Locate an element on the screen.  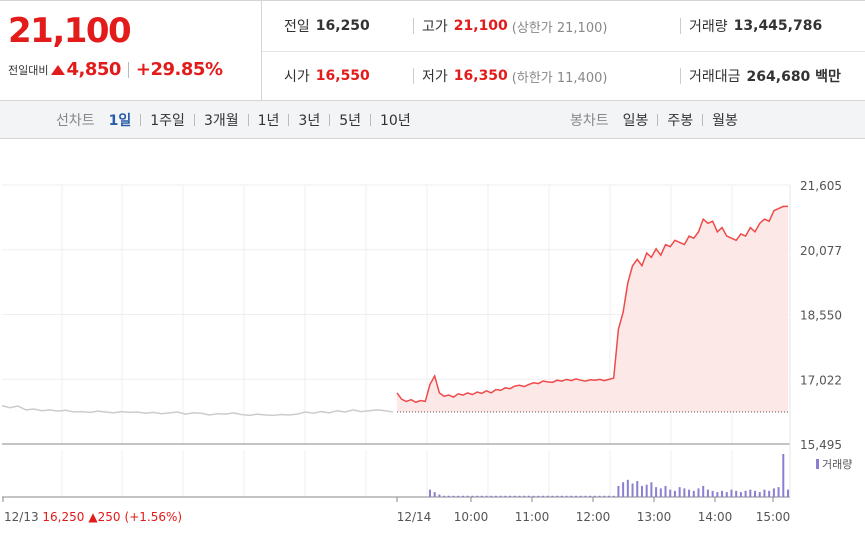
amount-value: 264,680 백만 is located at coordinates (793, 77).